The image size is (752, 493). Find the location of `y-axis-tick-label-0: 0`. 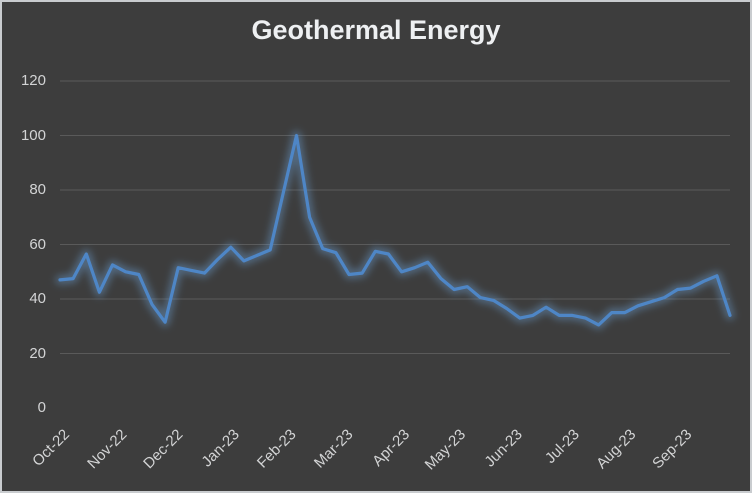

y-axis-tick-label-0: 0 is located at coordinates (41, 407).